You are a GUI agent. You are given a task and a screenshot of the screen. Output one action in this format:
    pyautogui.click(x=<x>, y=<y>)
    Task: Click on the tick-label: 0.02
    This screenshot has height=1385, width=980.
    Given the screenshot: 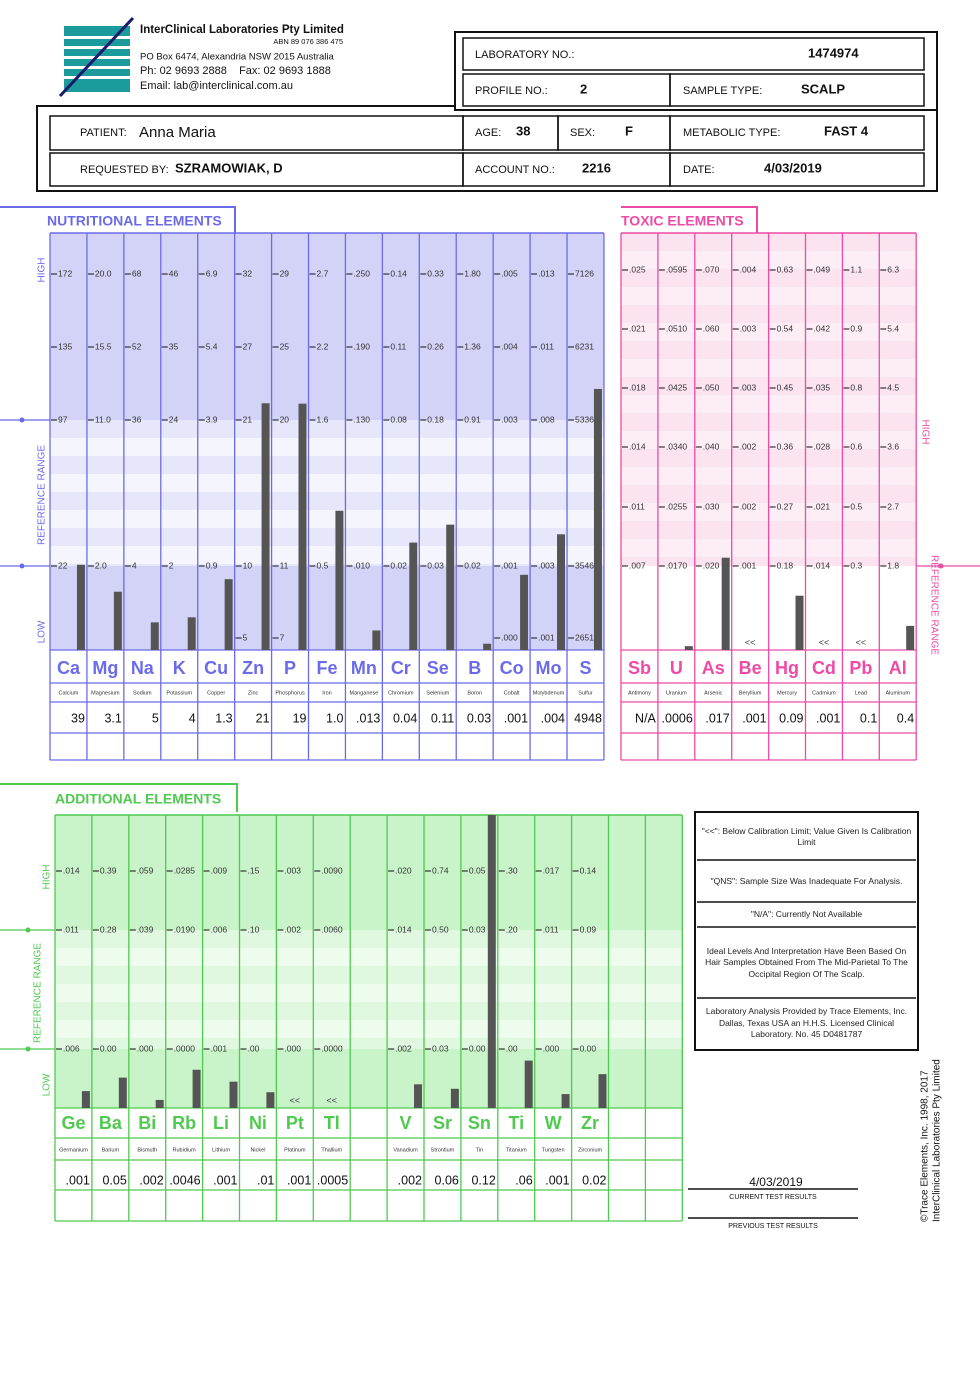 What is the action you would take?
    pyautogui.click(x=472, y=565)
    